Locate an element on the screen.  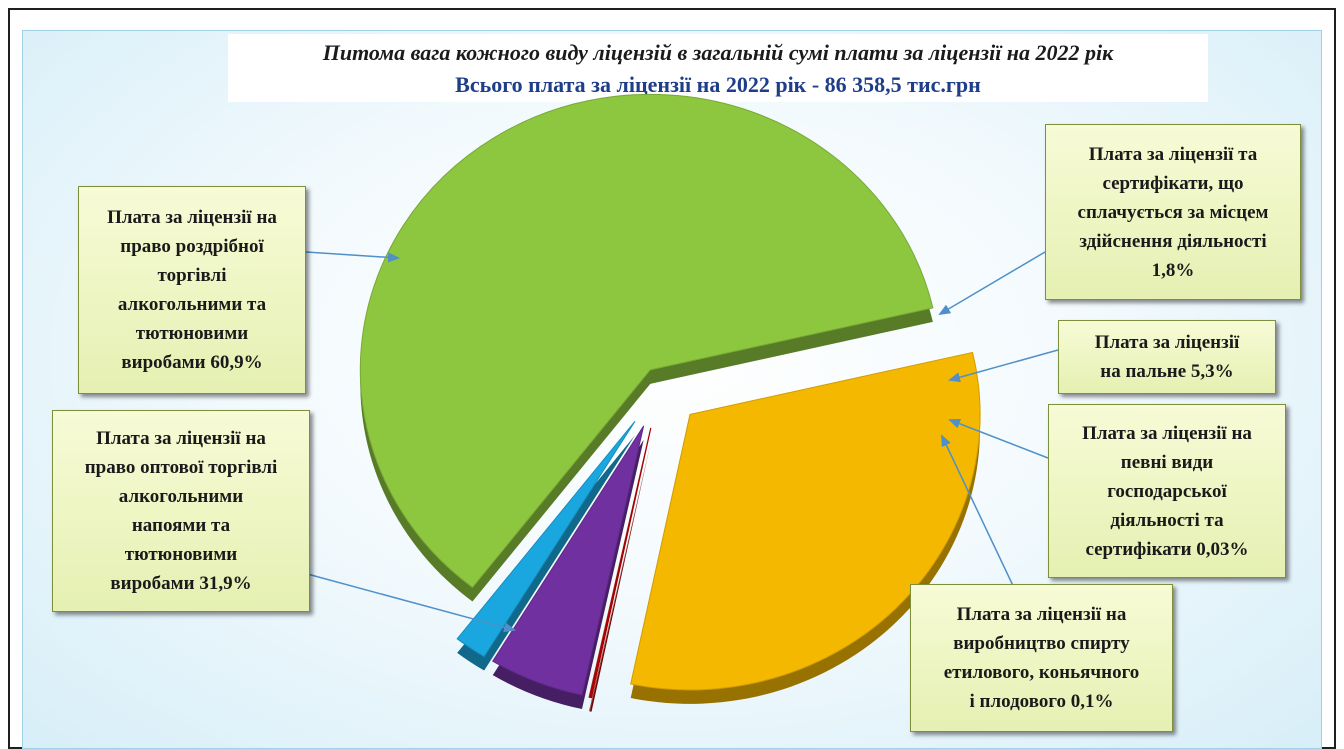
leader-line-retail is located at coordinates (352, 257).